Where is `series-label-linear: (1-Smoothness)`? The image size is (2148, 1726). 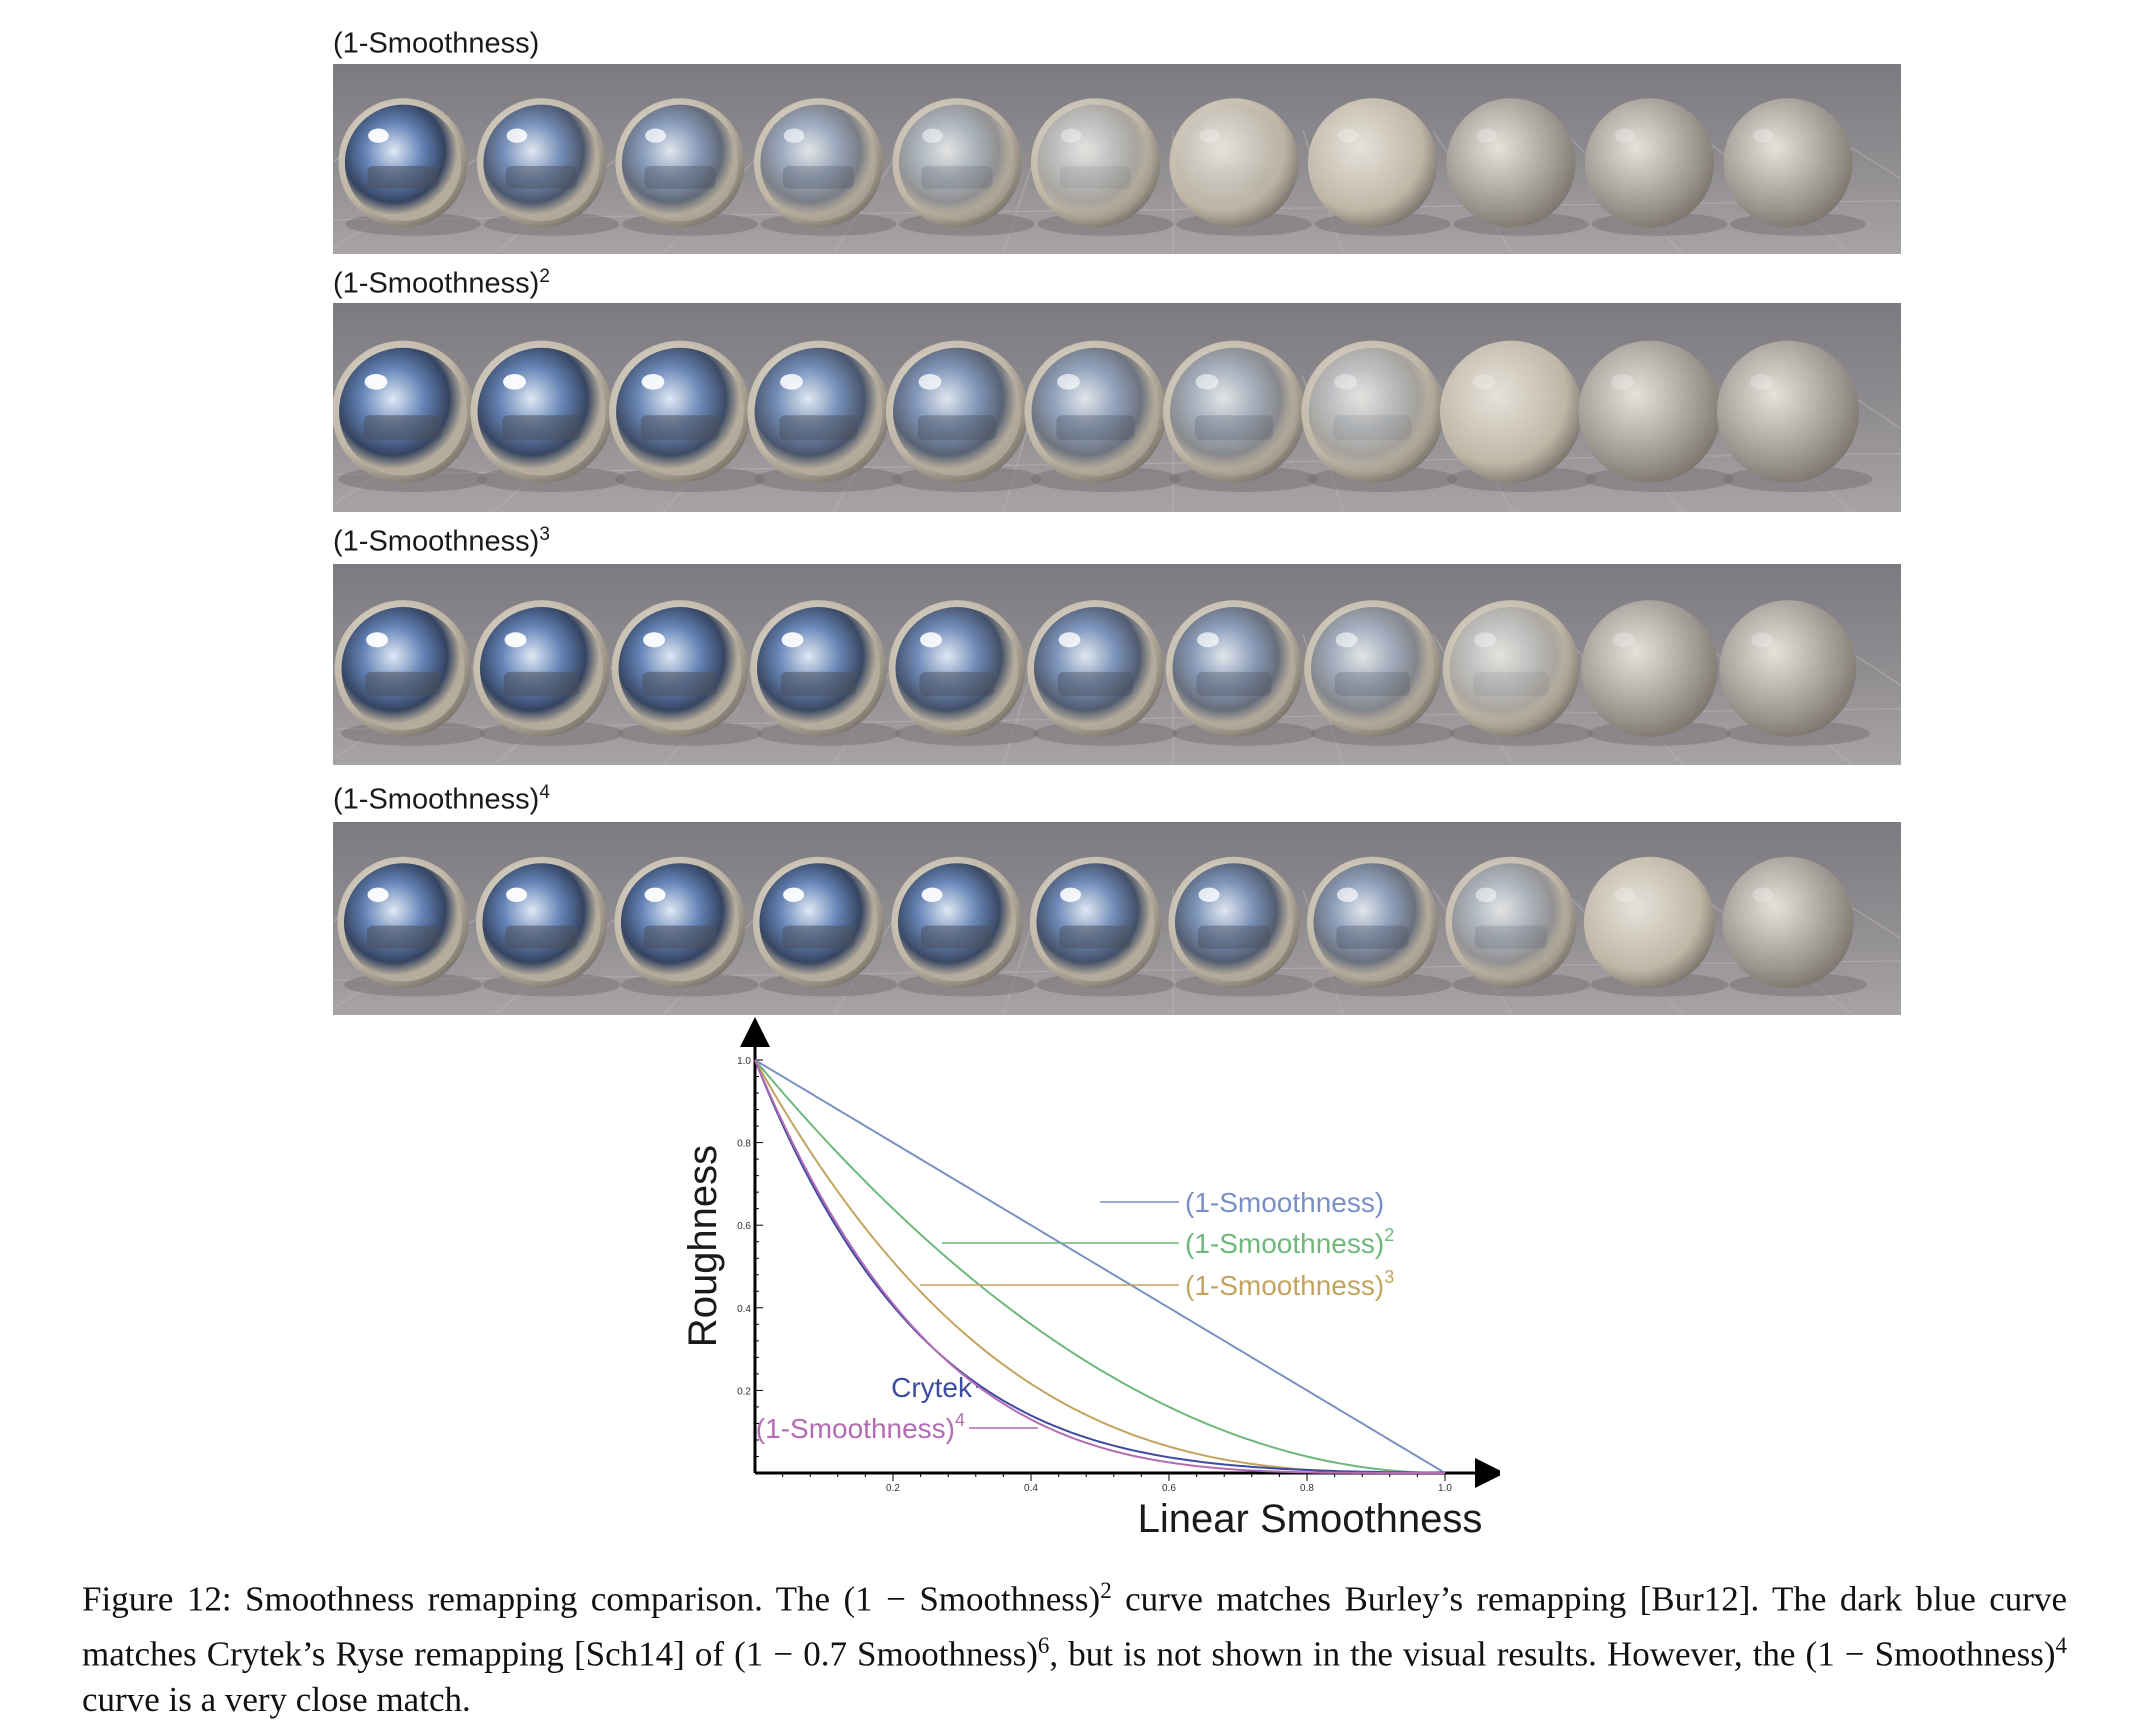 series-label-linear: (1-Smoothness) is located at coordinates (1284, 1202).